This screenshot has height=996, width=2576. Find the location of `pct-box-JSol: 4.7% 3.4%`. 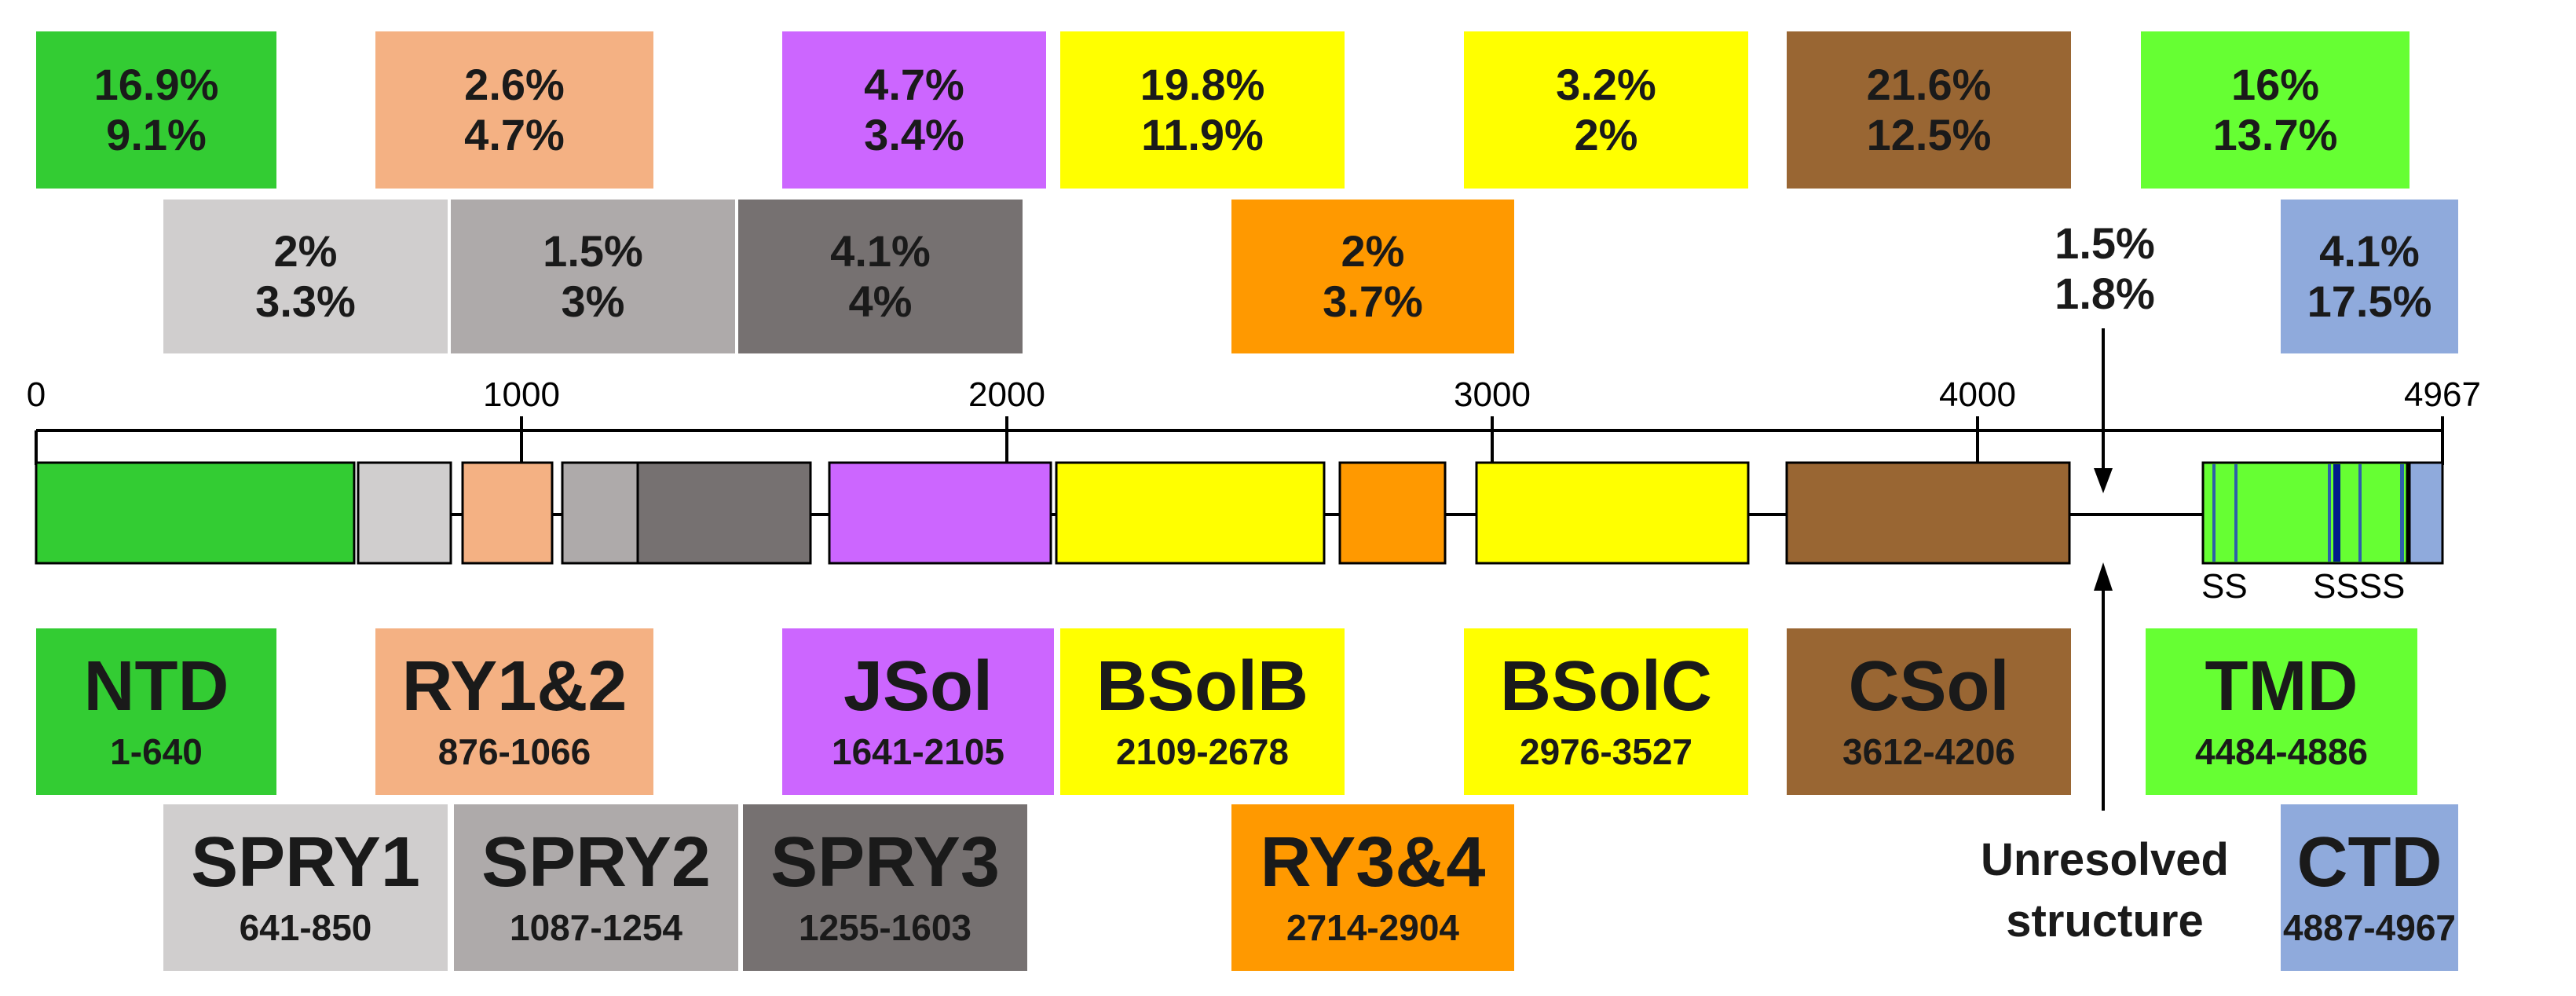

pct-box-JSol: 4.7% 3.4% is located at coordinates (914, 110).